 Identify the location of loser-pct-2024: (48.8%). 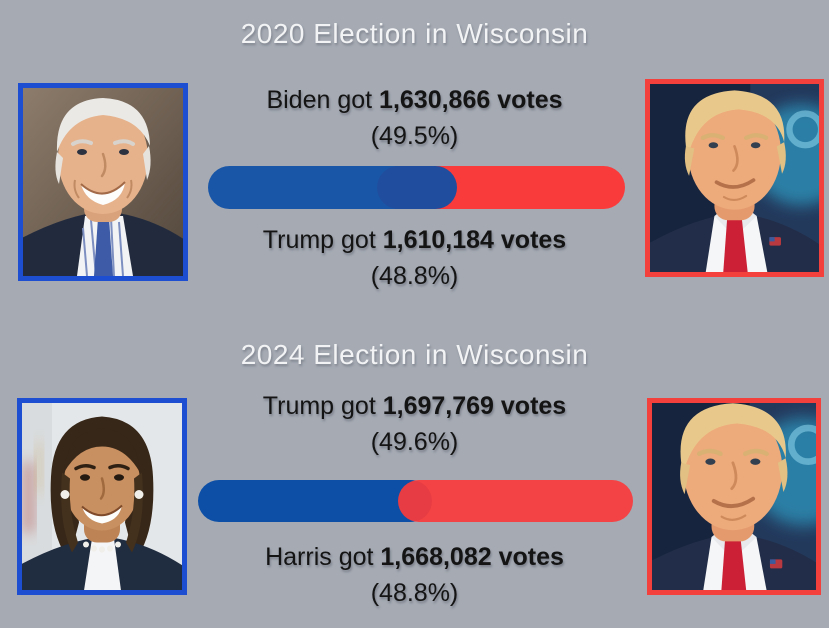
(414, 593).